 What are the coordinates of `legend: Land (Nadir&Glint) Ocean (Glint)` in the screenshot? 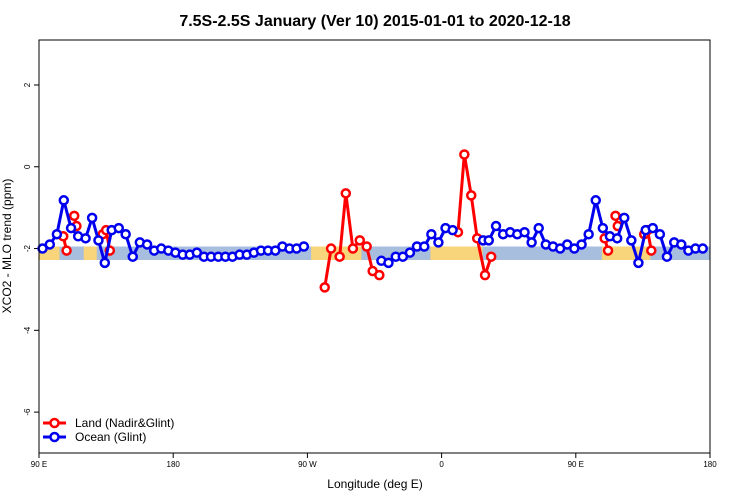 It's located at (108, 430).